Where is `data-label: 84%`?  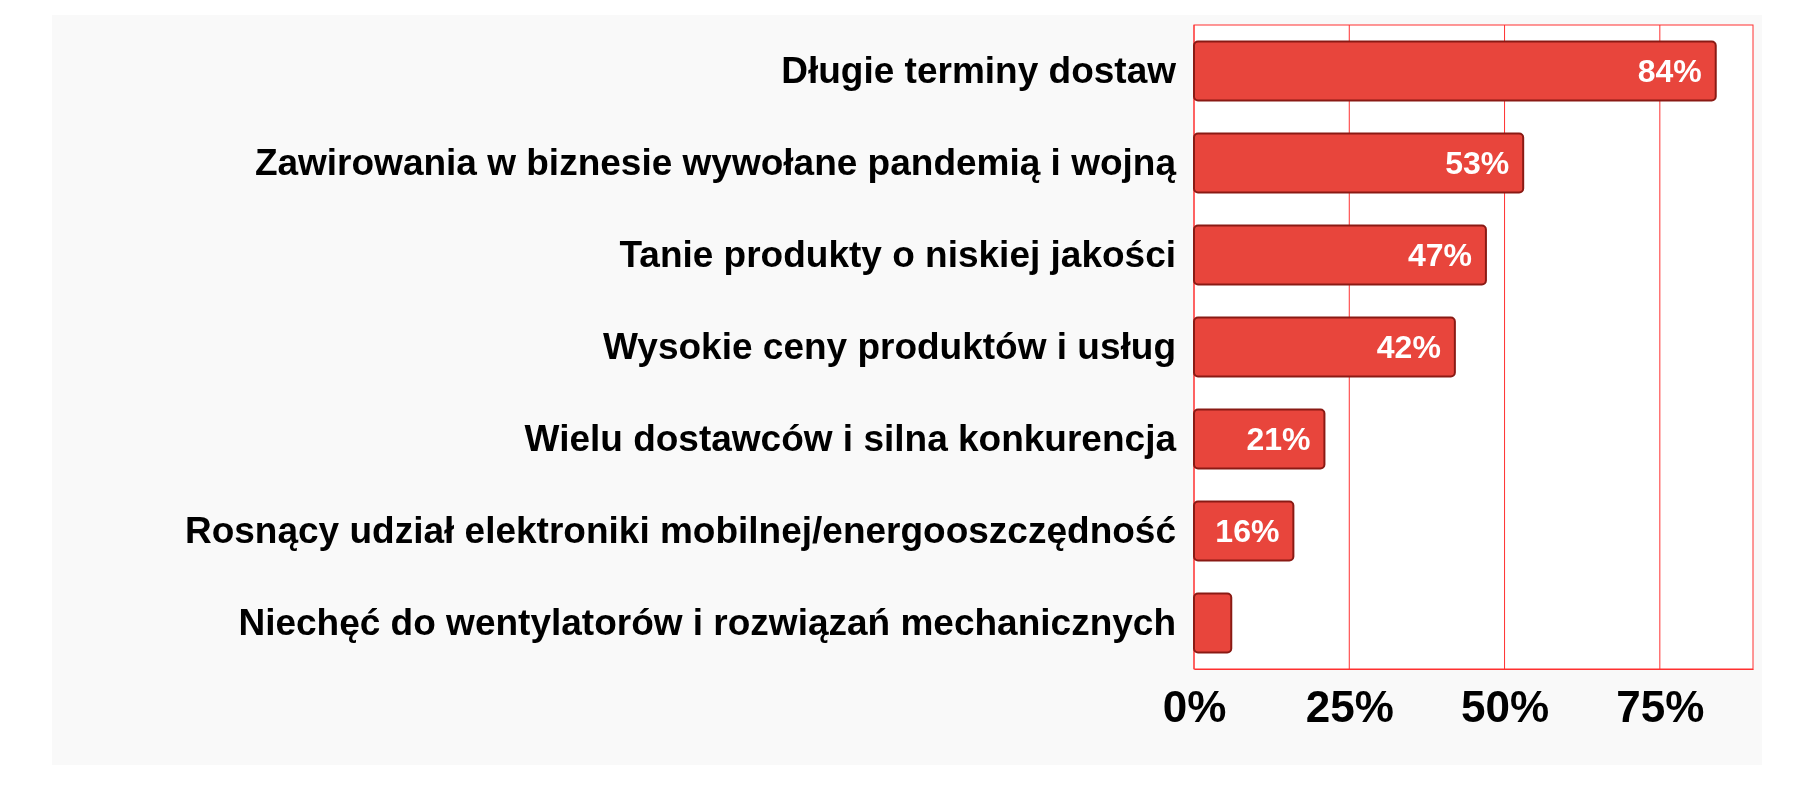
data-label: 84% is located at coordinates (1669, 71).